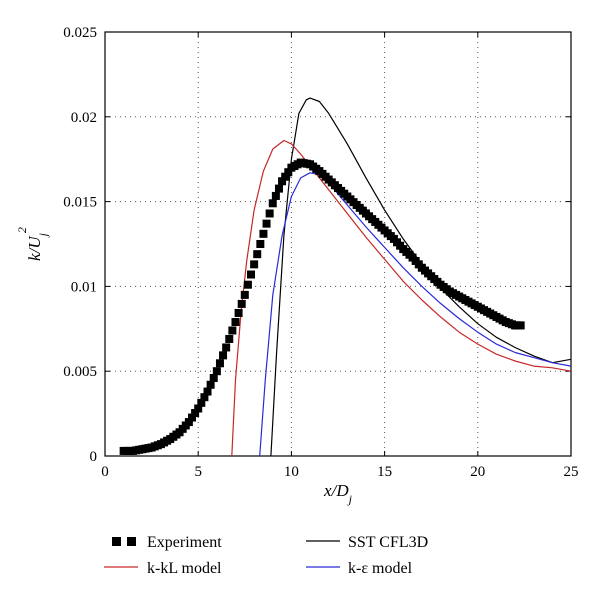 Image resolution: width=600 pixels, height=599 pixels. I want to click on legend-item-sst-cfl3d: SST CFL3D, so click(367, 542).